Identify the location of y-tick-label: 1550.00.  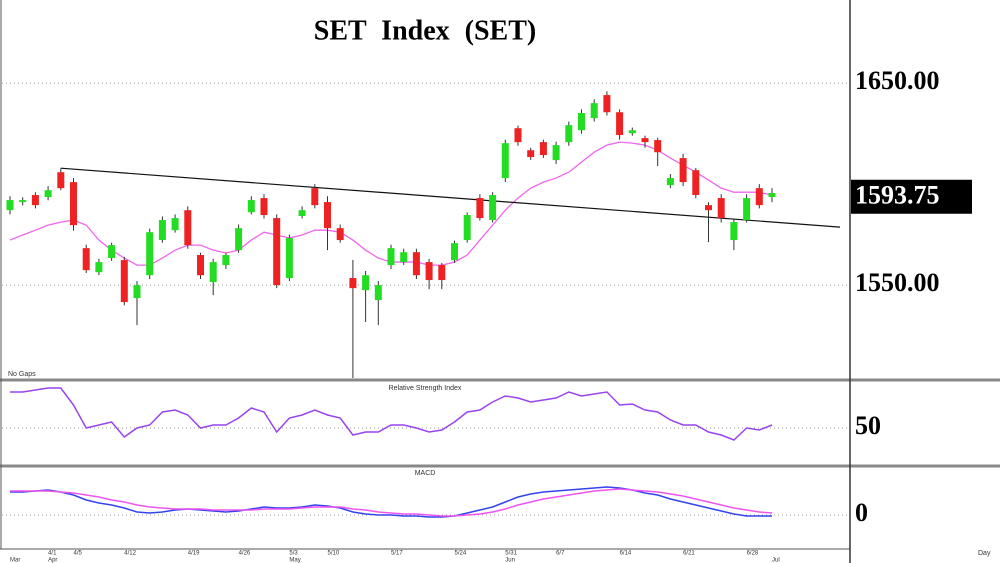
(897, 282).